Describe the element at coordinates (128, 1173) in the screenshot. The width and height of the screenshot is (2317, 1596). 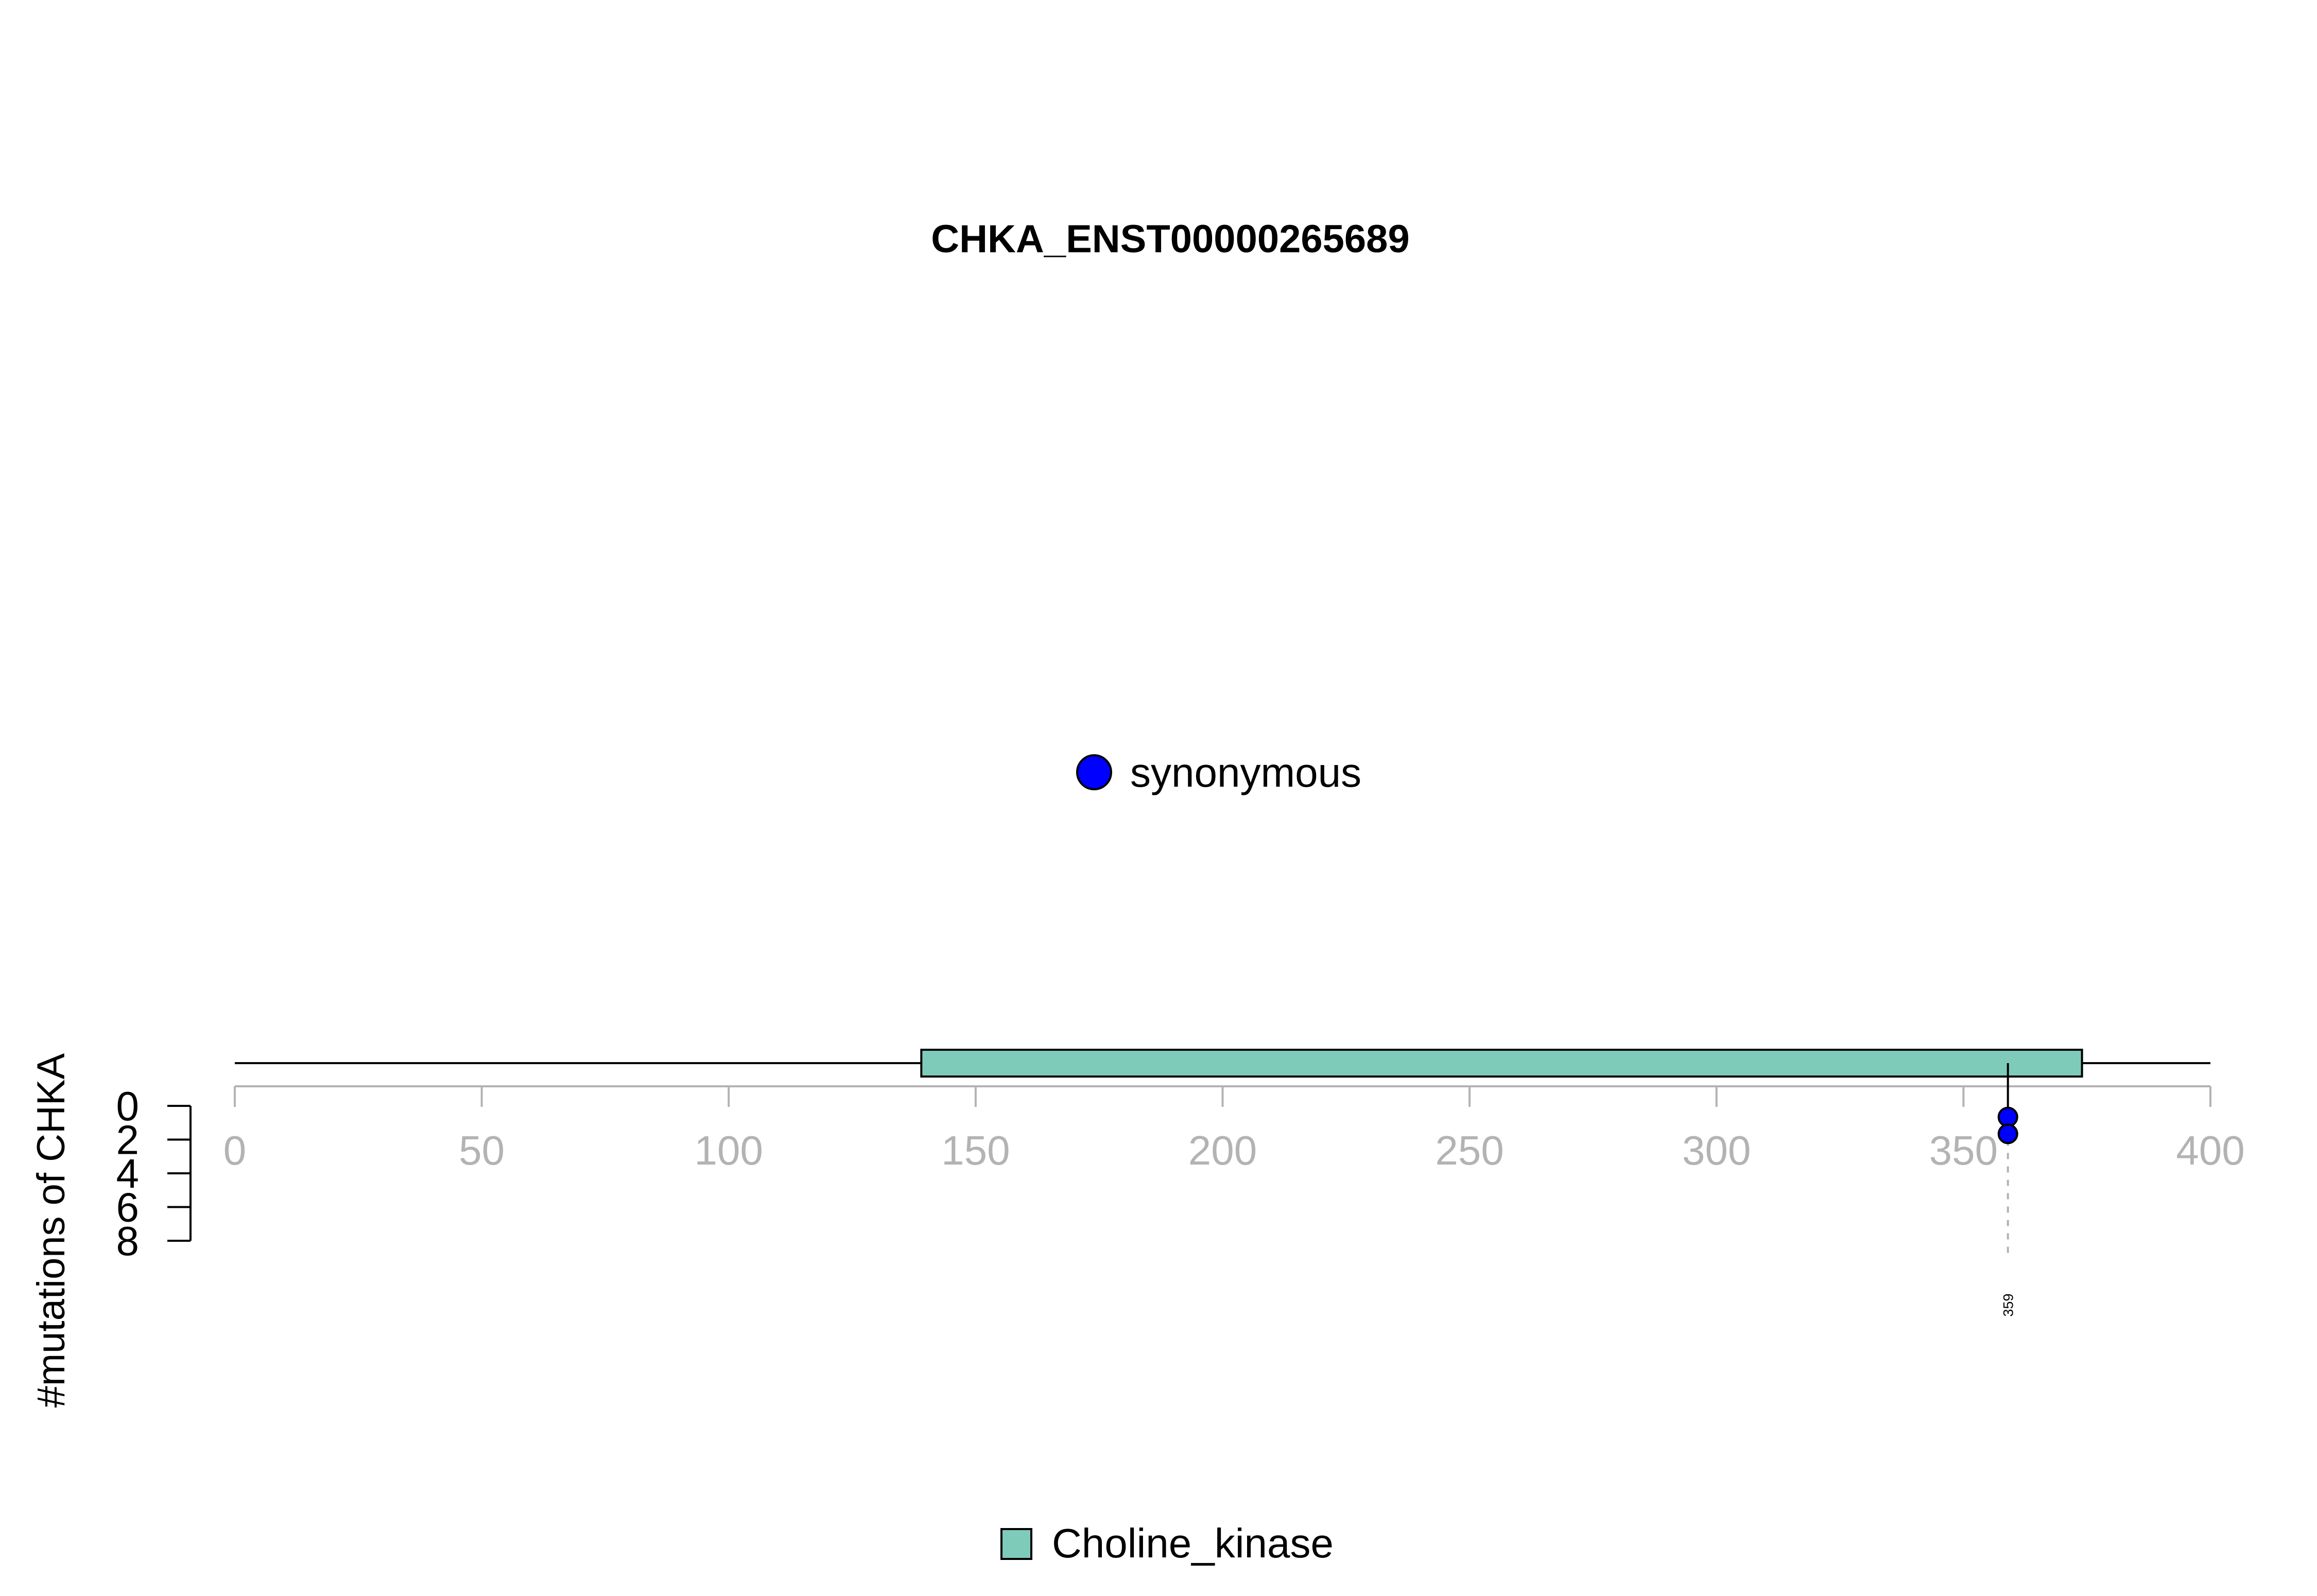
I see `y-tick-label: 4` at that location.